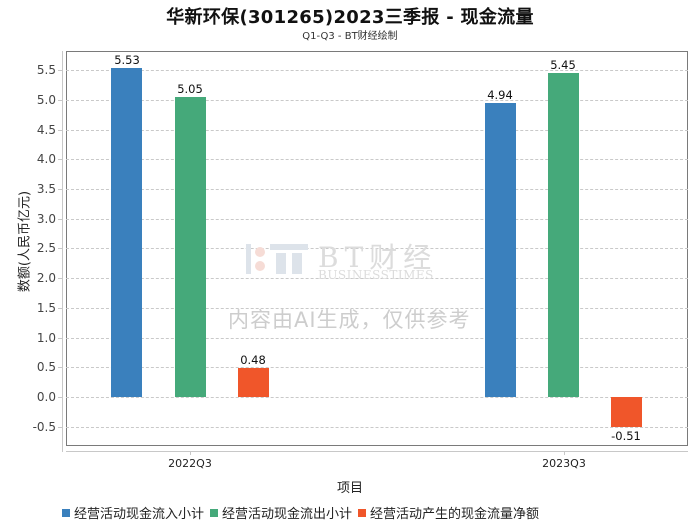 The height and width of the screenshot is (524, 700). I want to click on bar-2022q3-outflow, so click(190, 247).